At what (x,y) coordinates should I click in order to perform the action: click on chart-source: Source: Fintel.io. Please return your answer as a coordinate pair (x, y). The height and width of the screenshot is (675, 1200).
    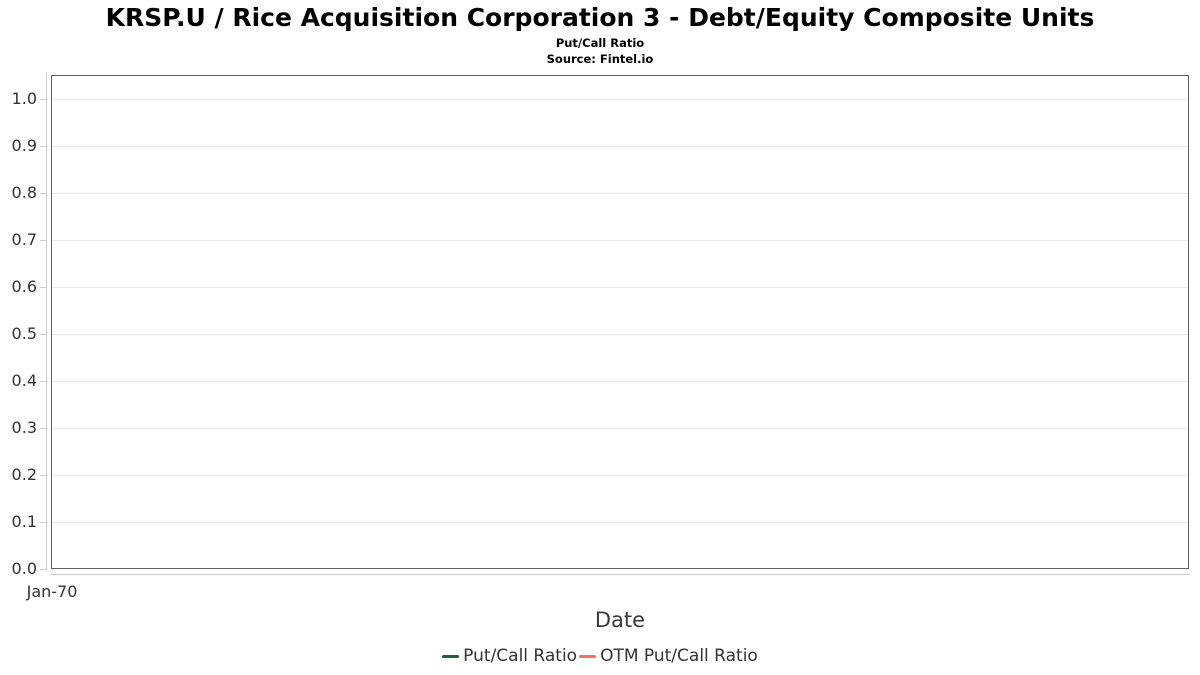
    Looking at the image, I should click on (600, 59).